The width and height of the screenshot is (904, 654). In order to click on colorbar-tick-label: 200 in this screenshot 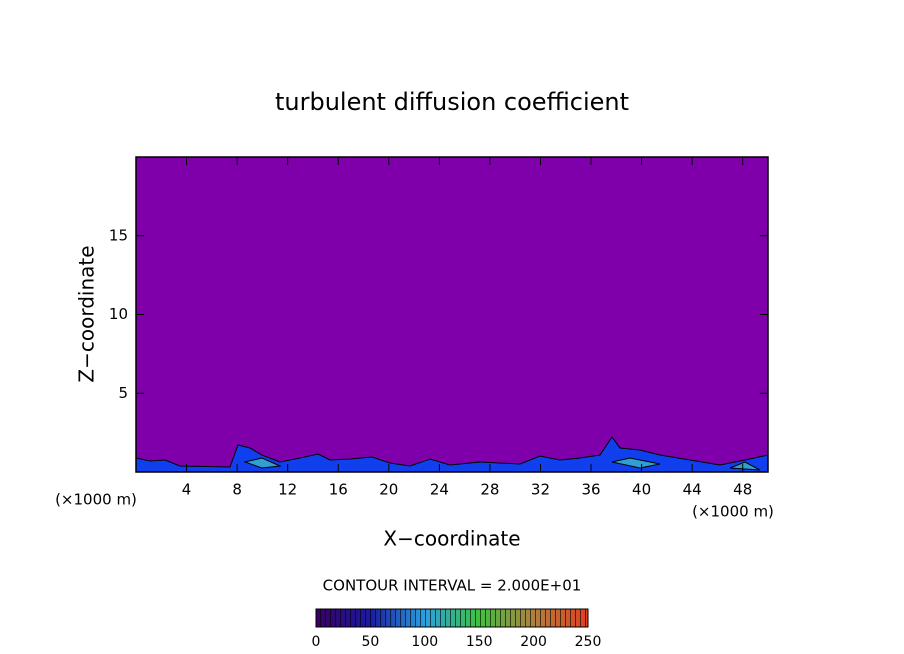, I will do `click(533, 642)`.